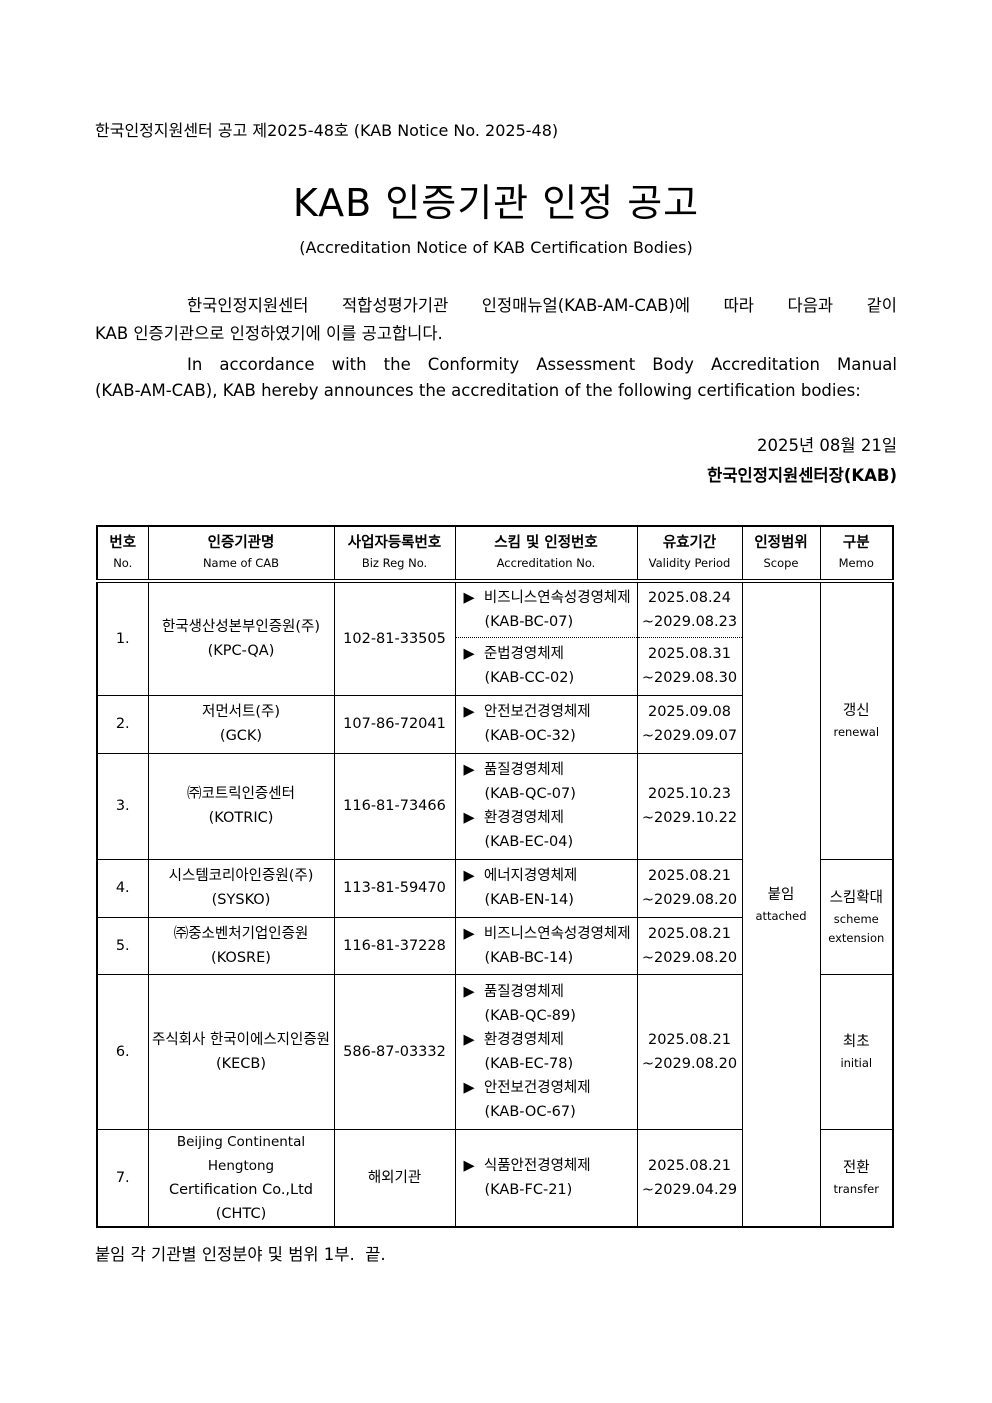 The width and height of the screenshot is (992, 1403). What do you see at coordinates (394, 638) in the screenshot?
I see `biz-reg-no: 102-81-33505` at bounding box center [394, 638].